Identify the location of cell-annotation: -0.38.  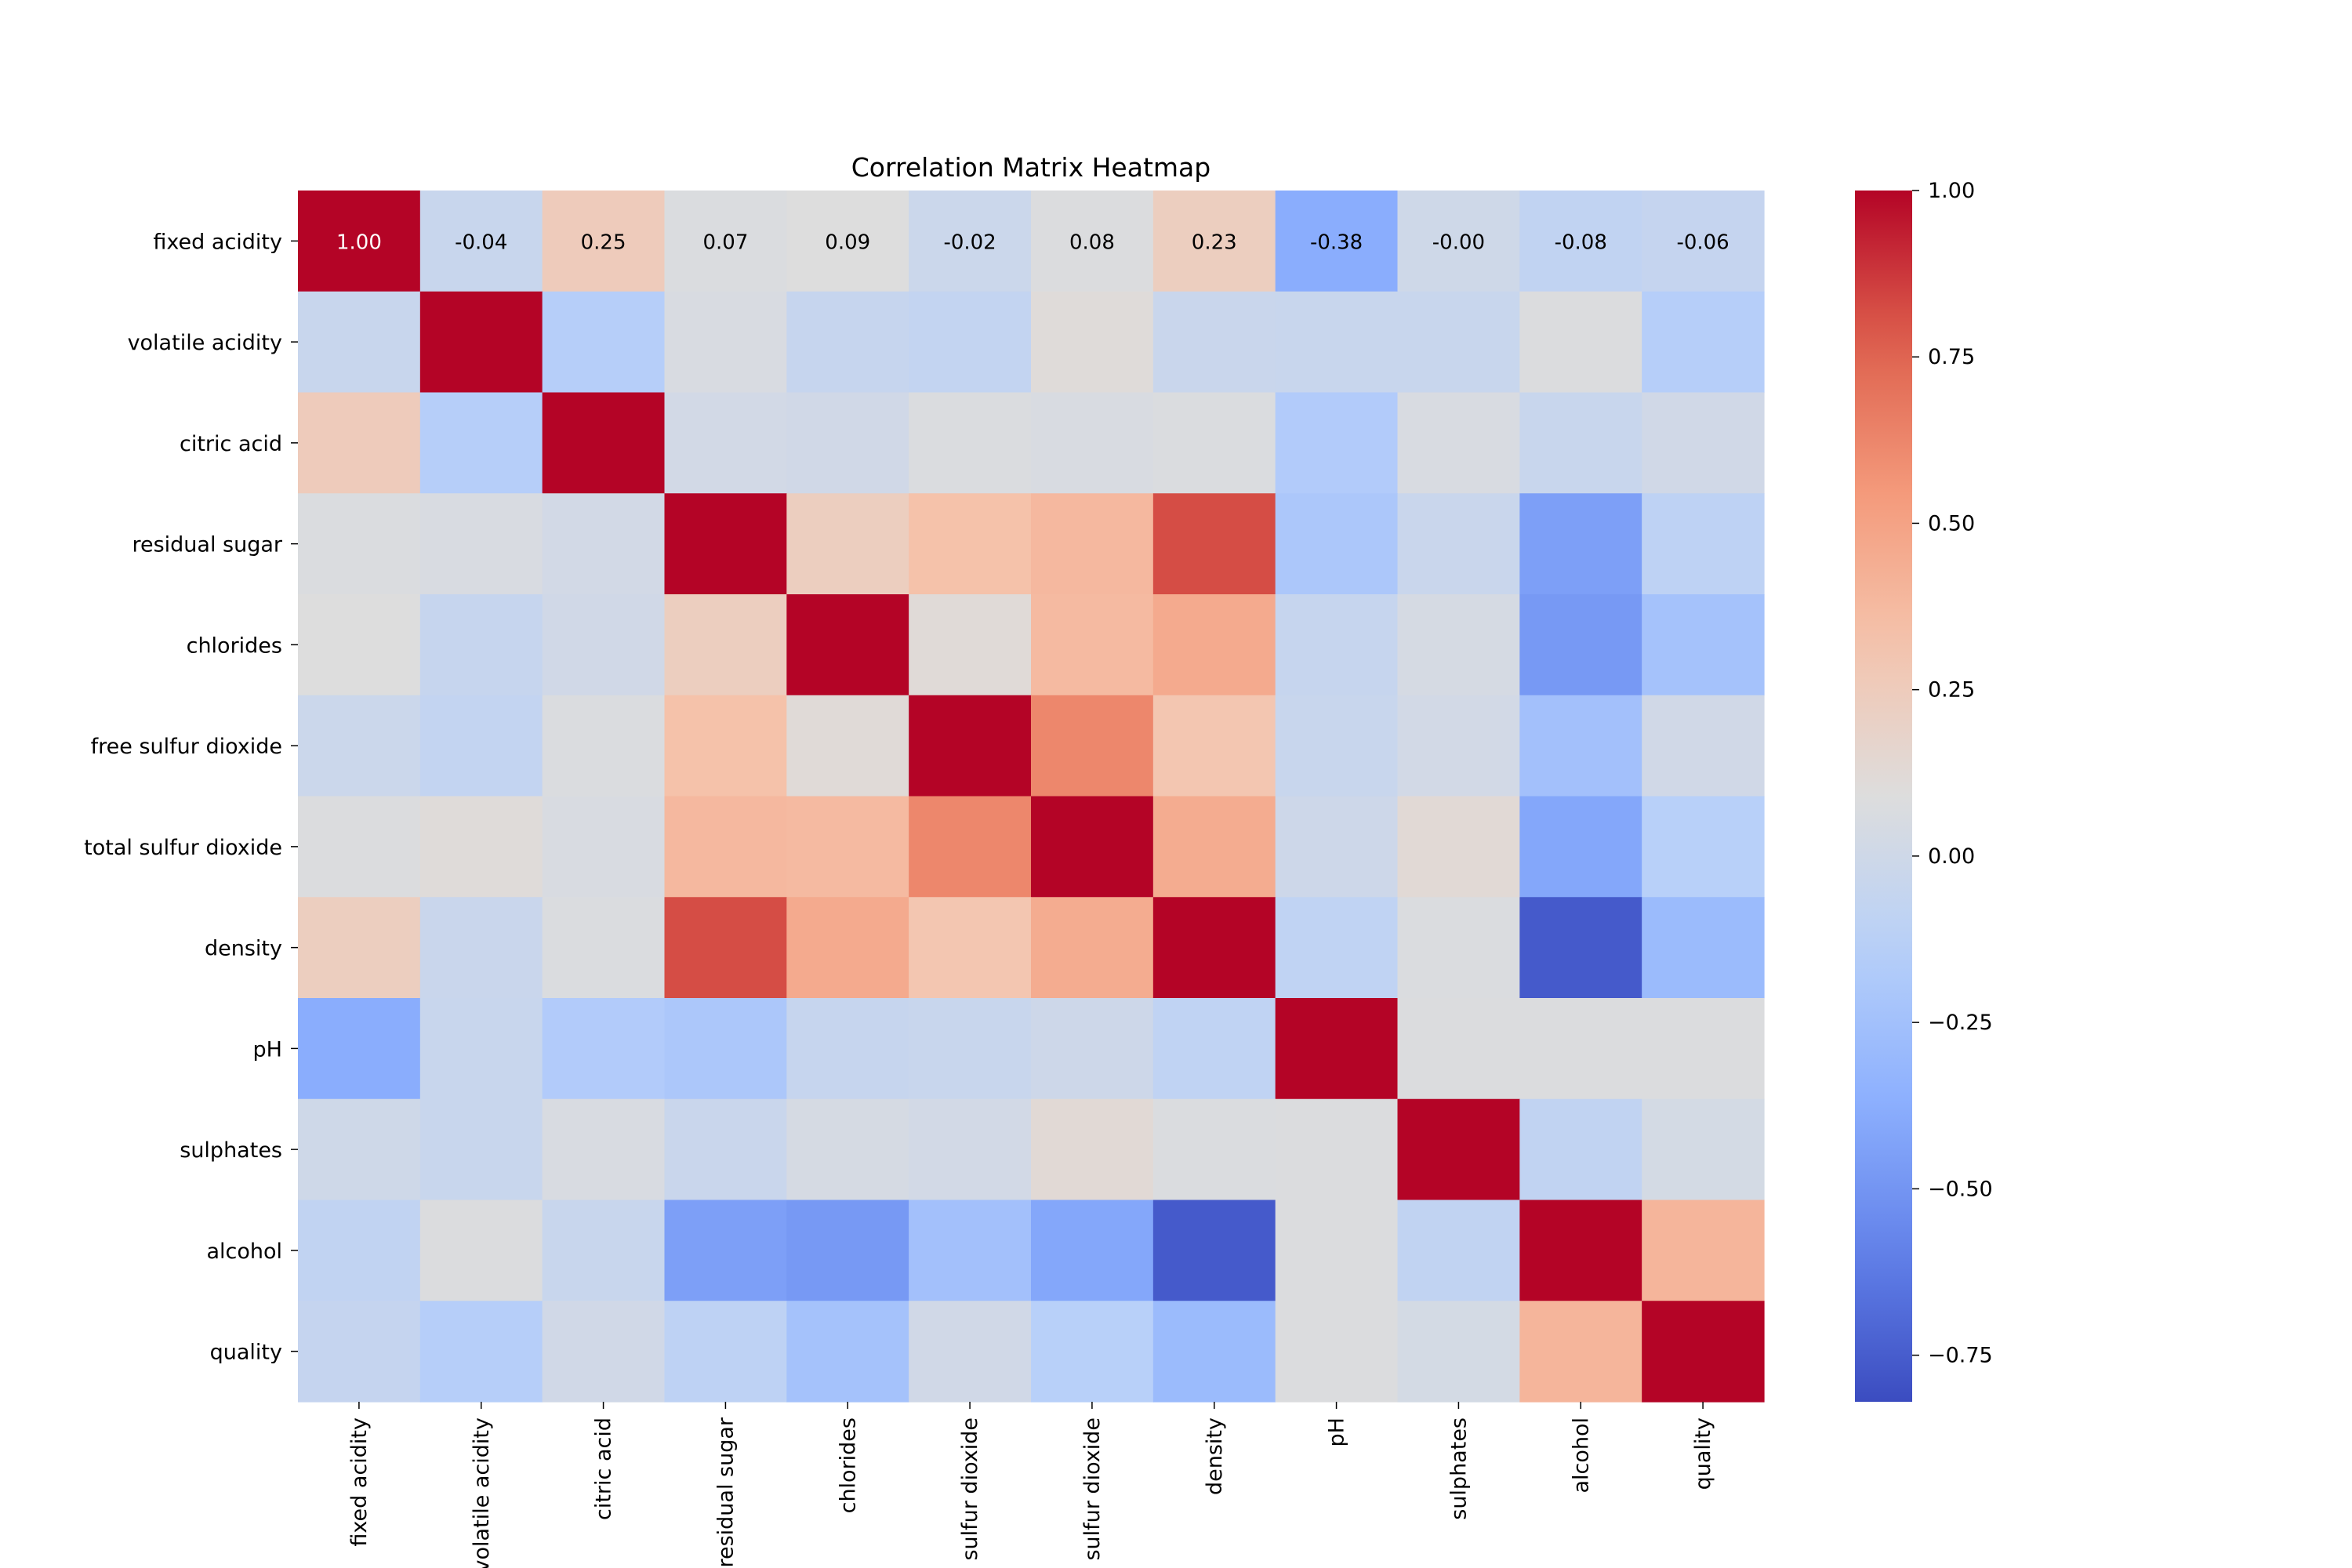
(1336, 242).